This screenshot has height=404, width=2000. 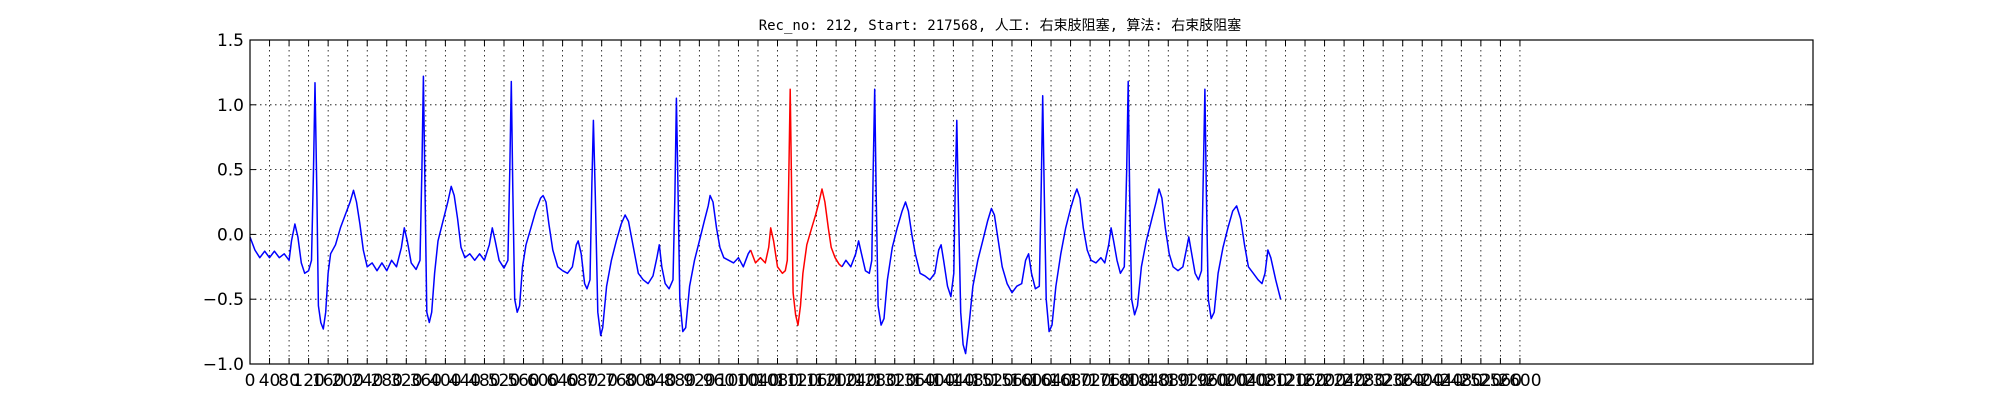 I want to click on x-tick-label: 680, so click(x=582, y=381).